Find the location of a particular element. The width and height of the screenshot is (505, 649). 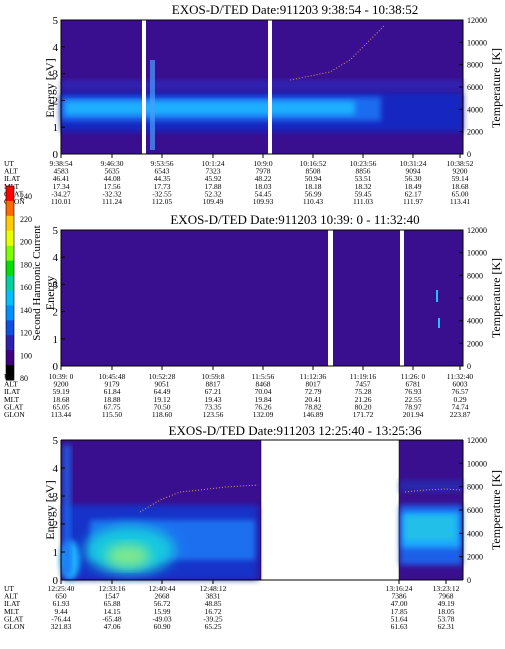

orbit-table-cell: 62.31 is located at coordinates (446, 626).